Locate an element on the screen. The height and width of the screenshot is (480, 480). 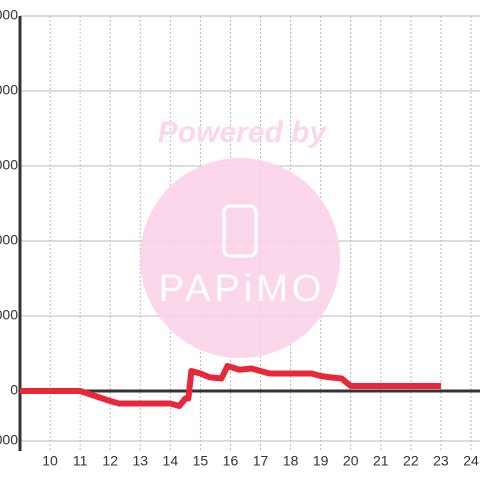
y-tick-label: 150,000 is located at coordinates (9, 15).